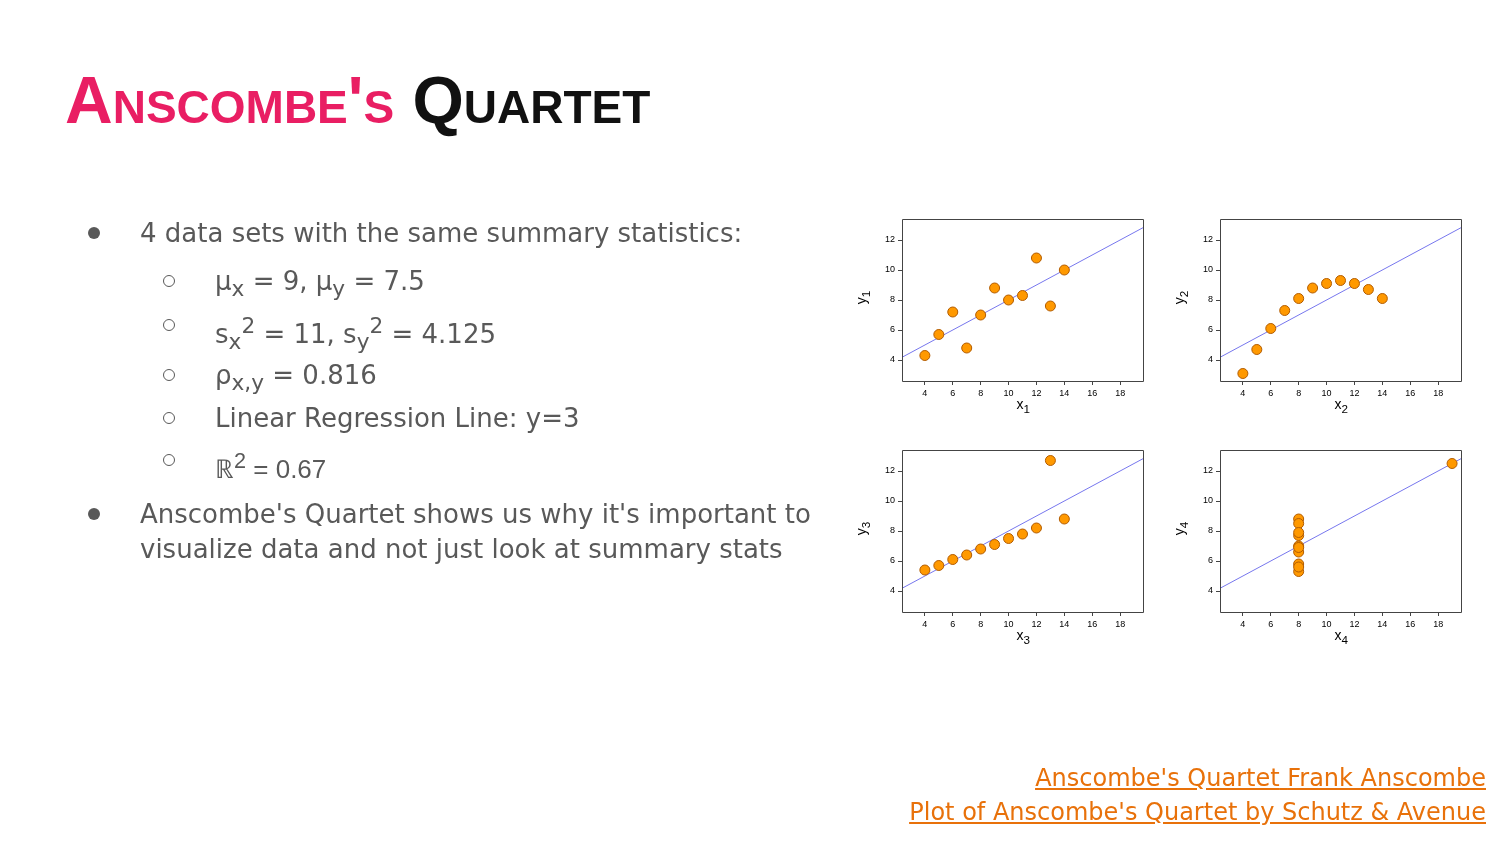  I want to click on text: Frank Anscombe, so click(1386, 778).